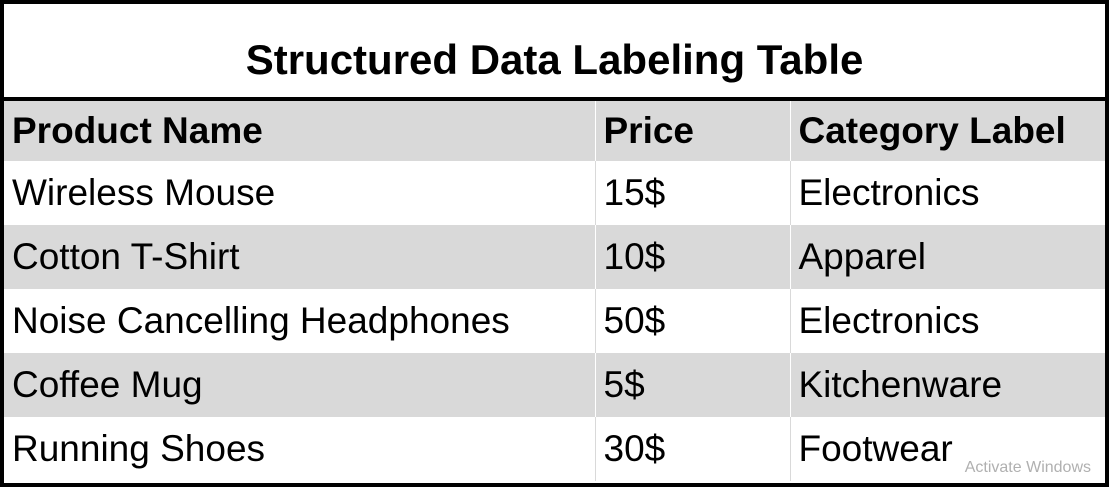  Describe the element at coordinates (299, 385) in the screenshot. I see `table-cell: Coffee Mug` at that location.